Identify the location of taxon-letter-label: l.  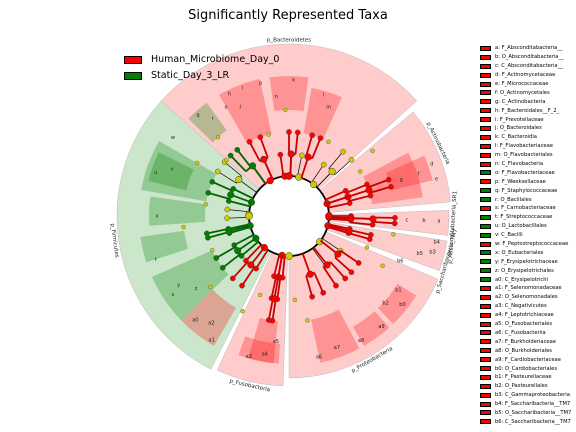
(323, 95).